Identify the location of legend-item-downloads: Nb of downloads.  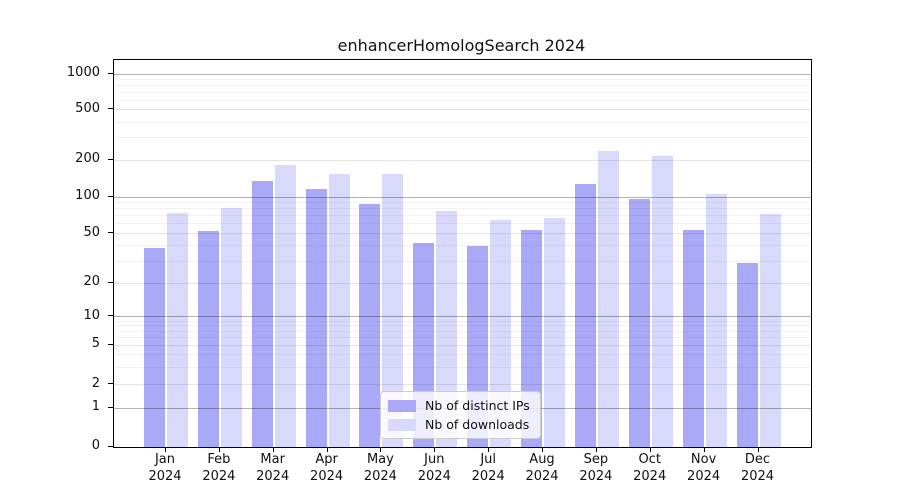
(459, 424).